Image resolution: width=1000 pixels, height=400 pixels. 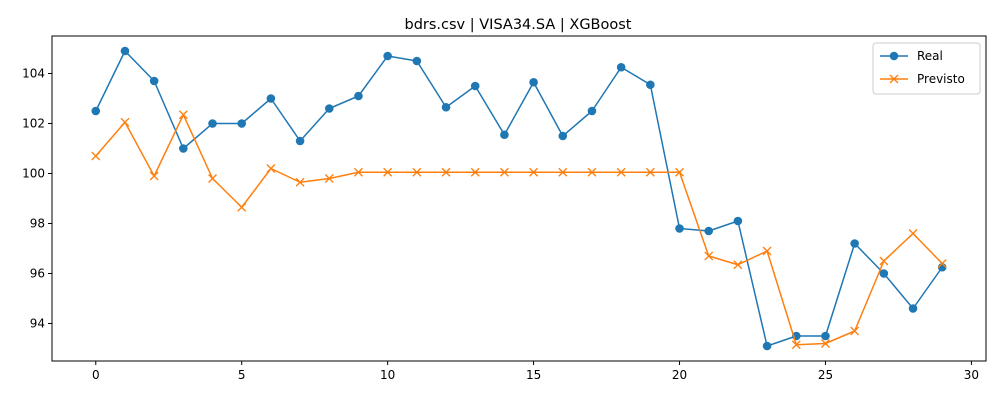 What do you see at coordinates (96, 375) in the screenshot?
I see `x-tick-label: 0` at bounding box center [96, 375].